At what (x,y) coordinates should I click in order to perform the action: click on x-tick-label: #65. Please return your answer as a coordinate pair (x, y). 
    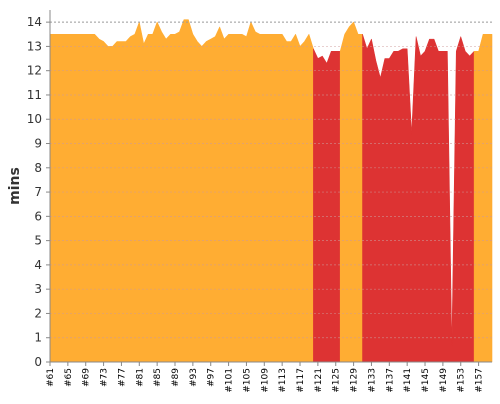
    Looking at the image, I should click on (69, 377).